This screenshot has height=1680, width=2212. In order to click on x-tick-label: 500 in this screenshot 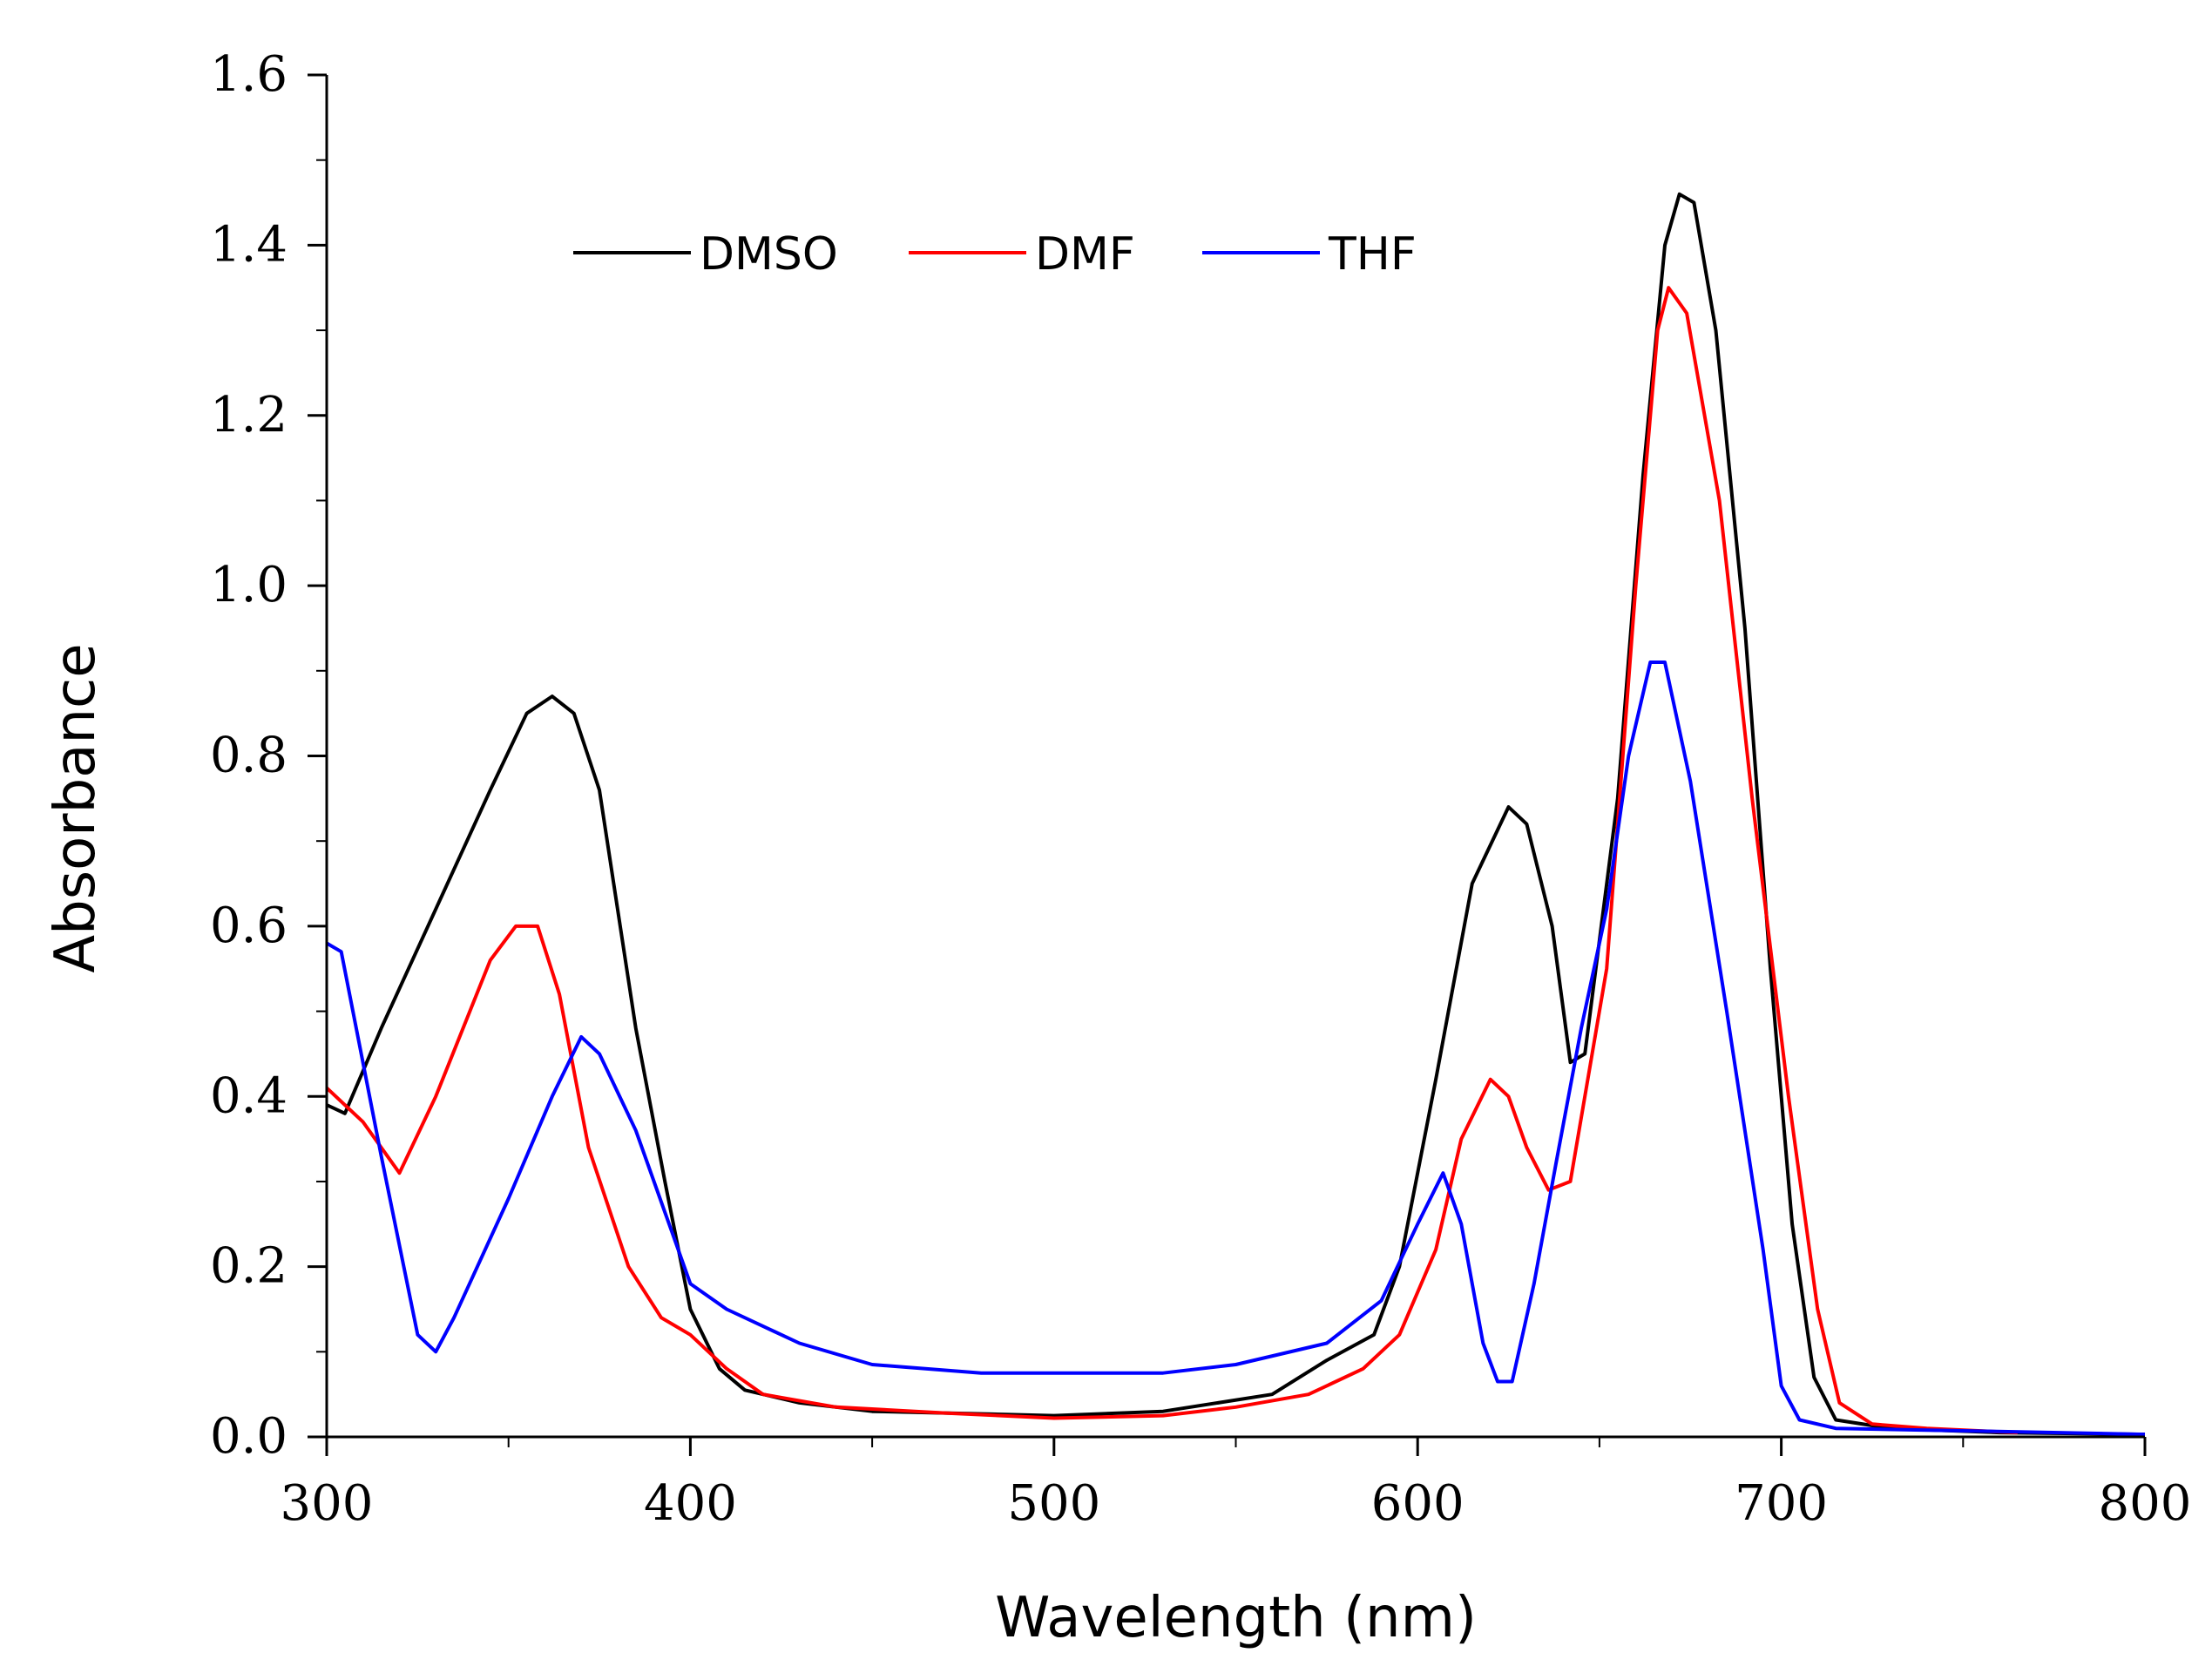, I will do `click(1053, 1503)`.